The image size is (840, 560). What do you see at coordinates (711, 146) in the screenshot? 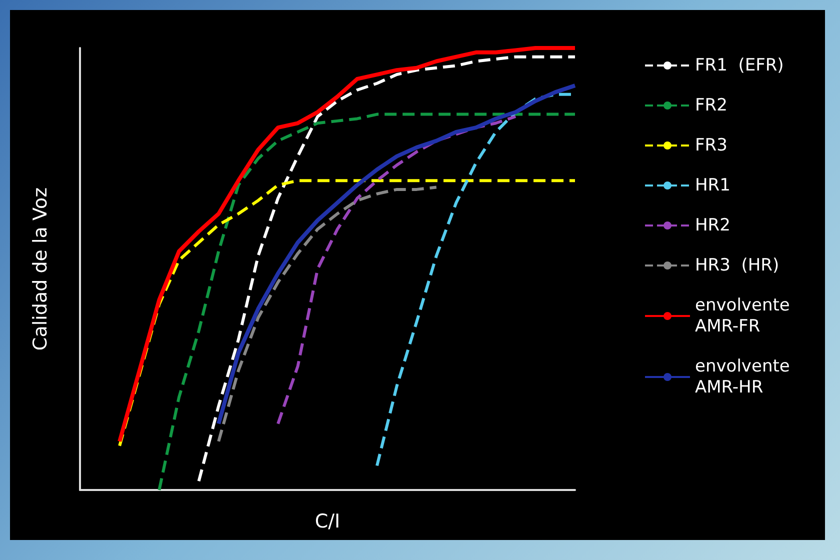
I see `legend-label: FR3` at bounding box center [711, 146].